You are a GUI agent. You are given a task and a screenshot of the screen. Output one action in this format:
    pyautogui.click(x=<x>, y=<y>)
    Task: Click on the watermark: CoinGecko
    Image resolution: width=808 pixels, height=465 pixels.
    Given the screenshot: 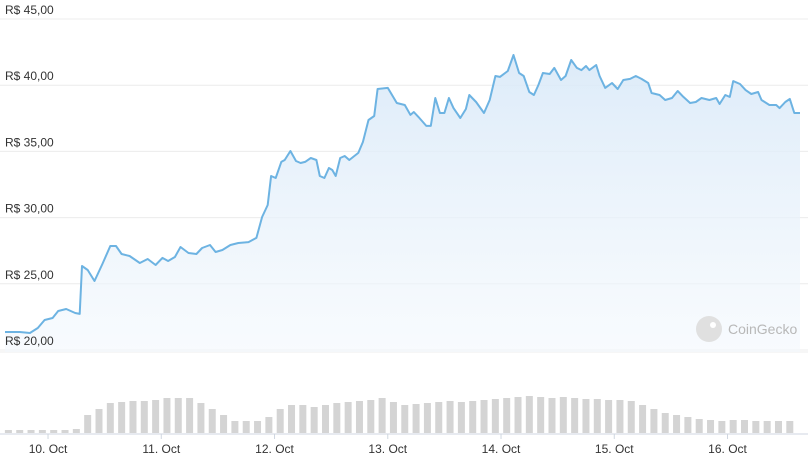 What is the action you would take?
    pyautogui.click(x=746, y=329)
    